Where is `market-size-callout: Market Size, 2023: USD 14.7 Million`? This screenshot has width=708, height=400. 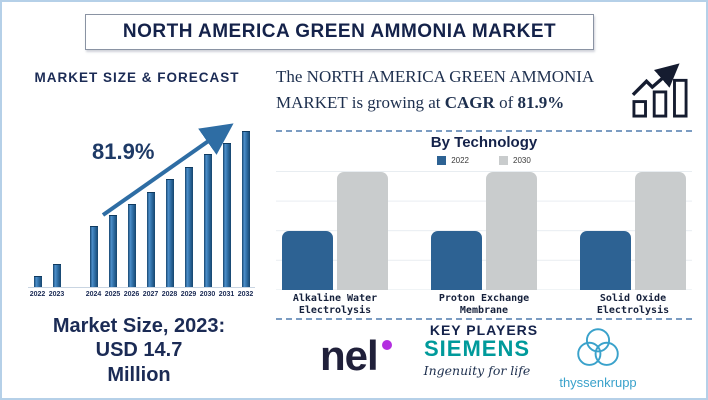 market-size-callout: Market Size, 2023: USD 14.7 Million is located at coordinates (139, 350).